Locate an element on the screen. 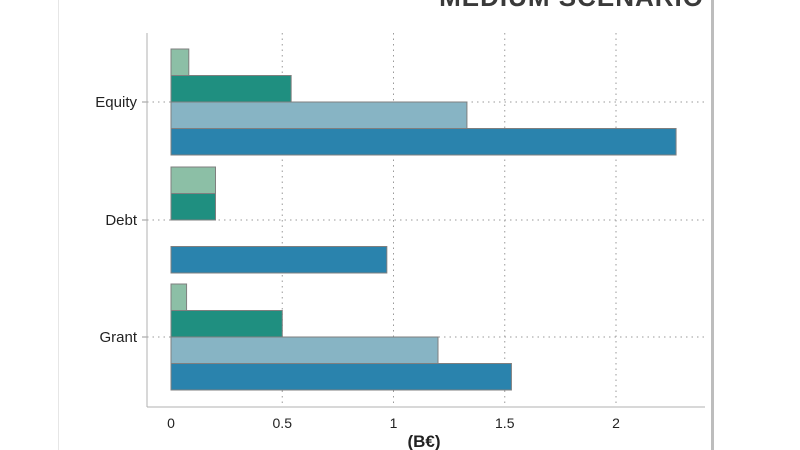 This screenshot has height=450, width=800. category-label: Equity is located at coordinates (116, 102).